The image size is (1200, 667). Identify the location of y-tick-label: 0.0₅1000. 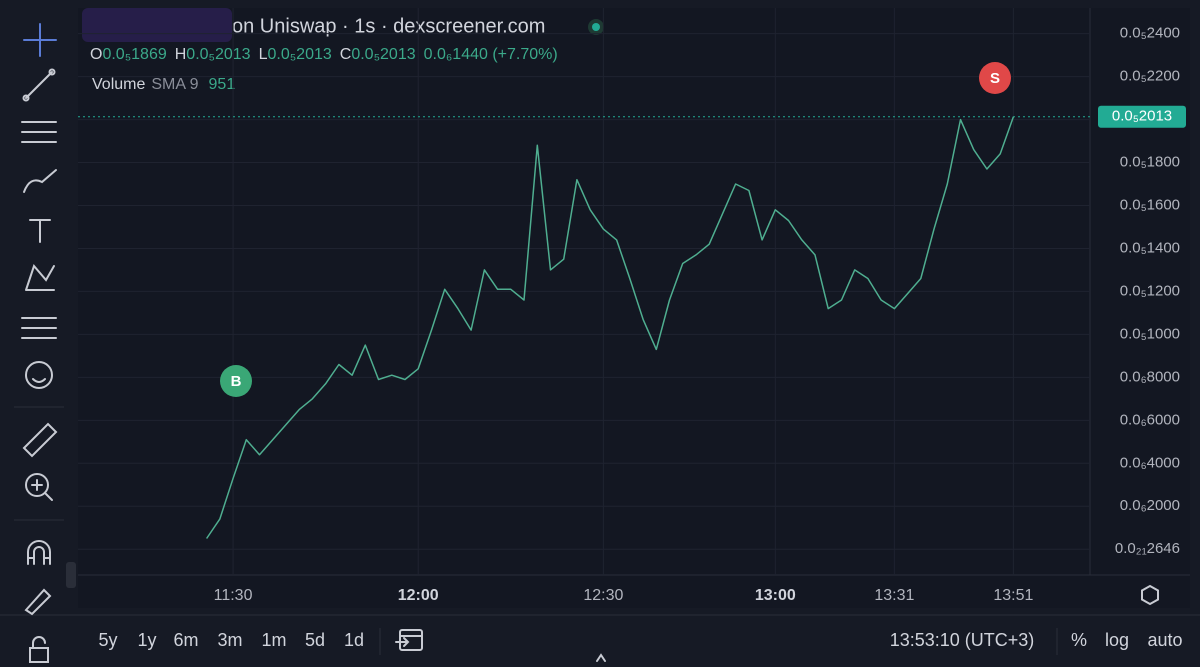
(1150, 333).